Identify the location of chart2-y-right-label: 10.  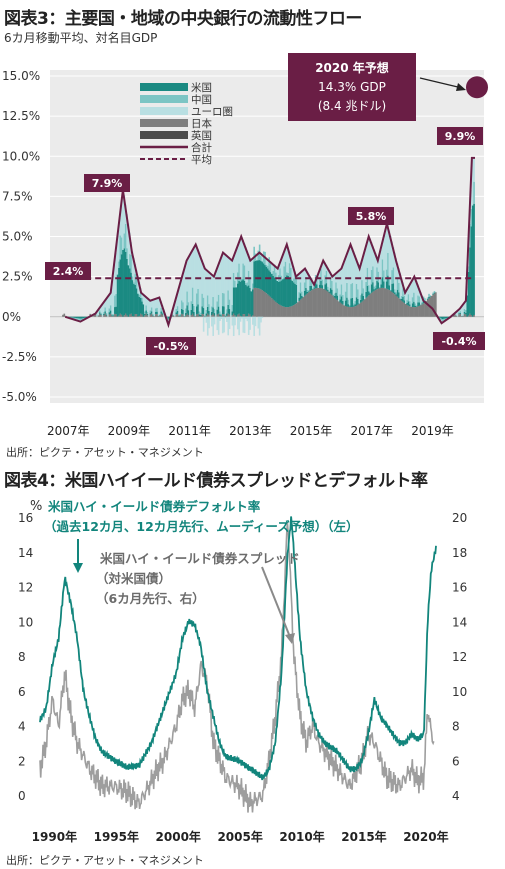
(459, 692).